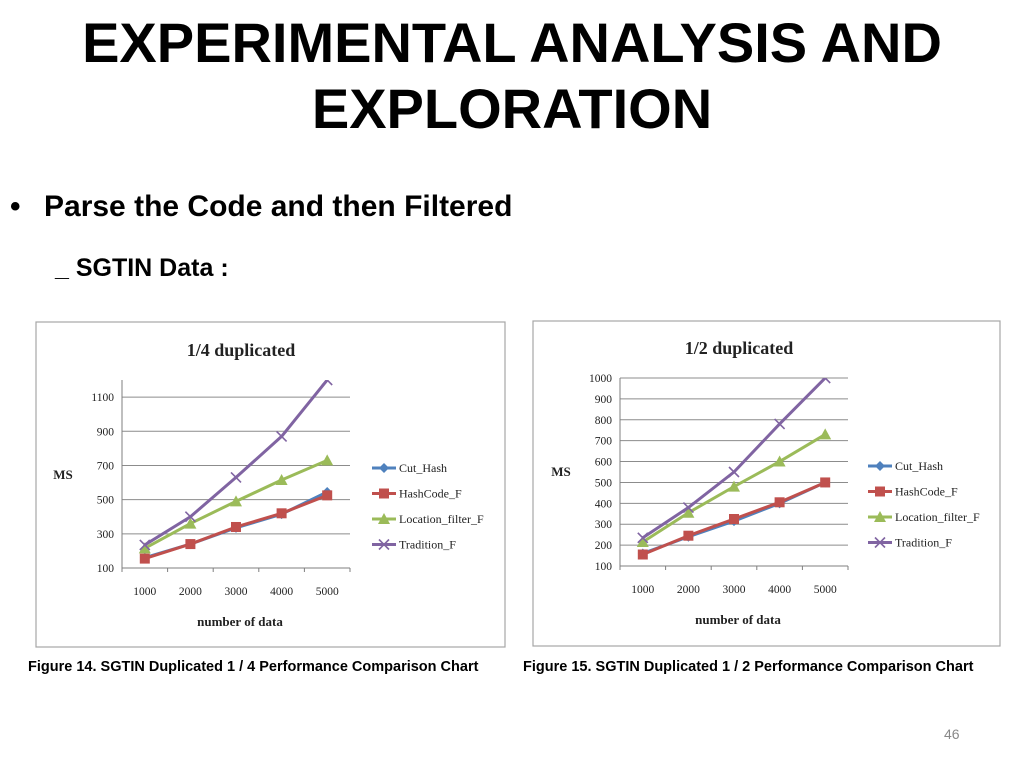  I want to click on y-tick-label: 200, so click(604, 546).